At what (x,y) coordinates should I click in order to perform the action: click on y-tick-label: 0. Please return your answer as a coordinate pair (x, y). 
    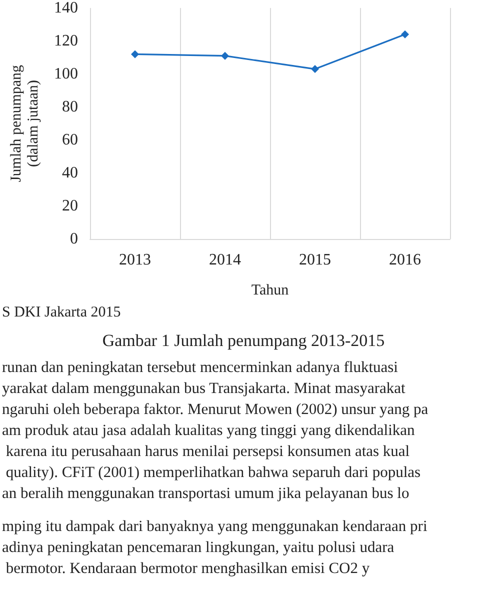
    Looking at the image, I should click on (74, 239).